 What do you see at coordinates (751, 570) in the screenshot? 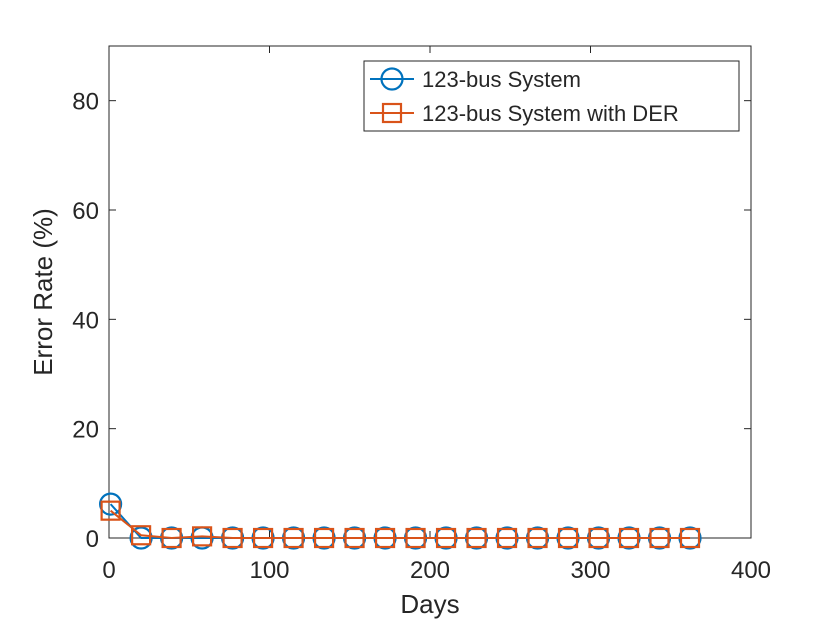
I see `x-tick-label: 400` at bounding box center [751, 570].